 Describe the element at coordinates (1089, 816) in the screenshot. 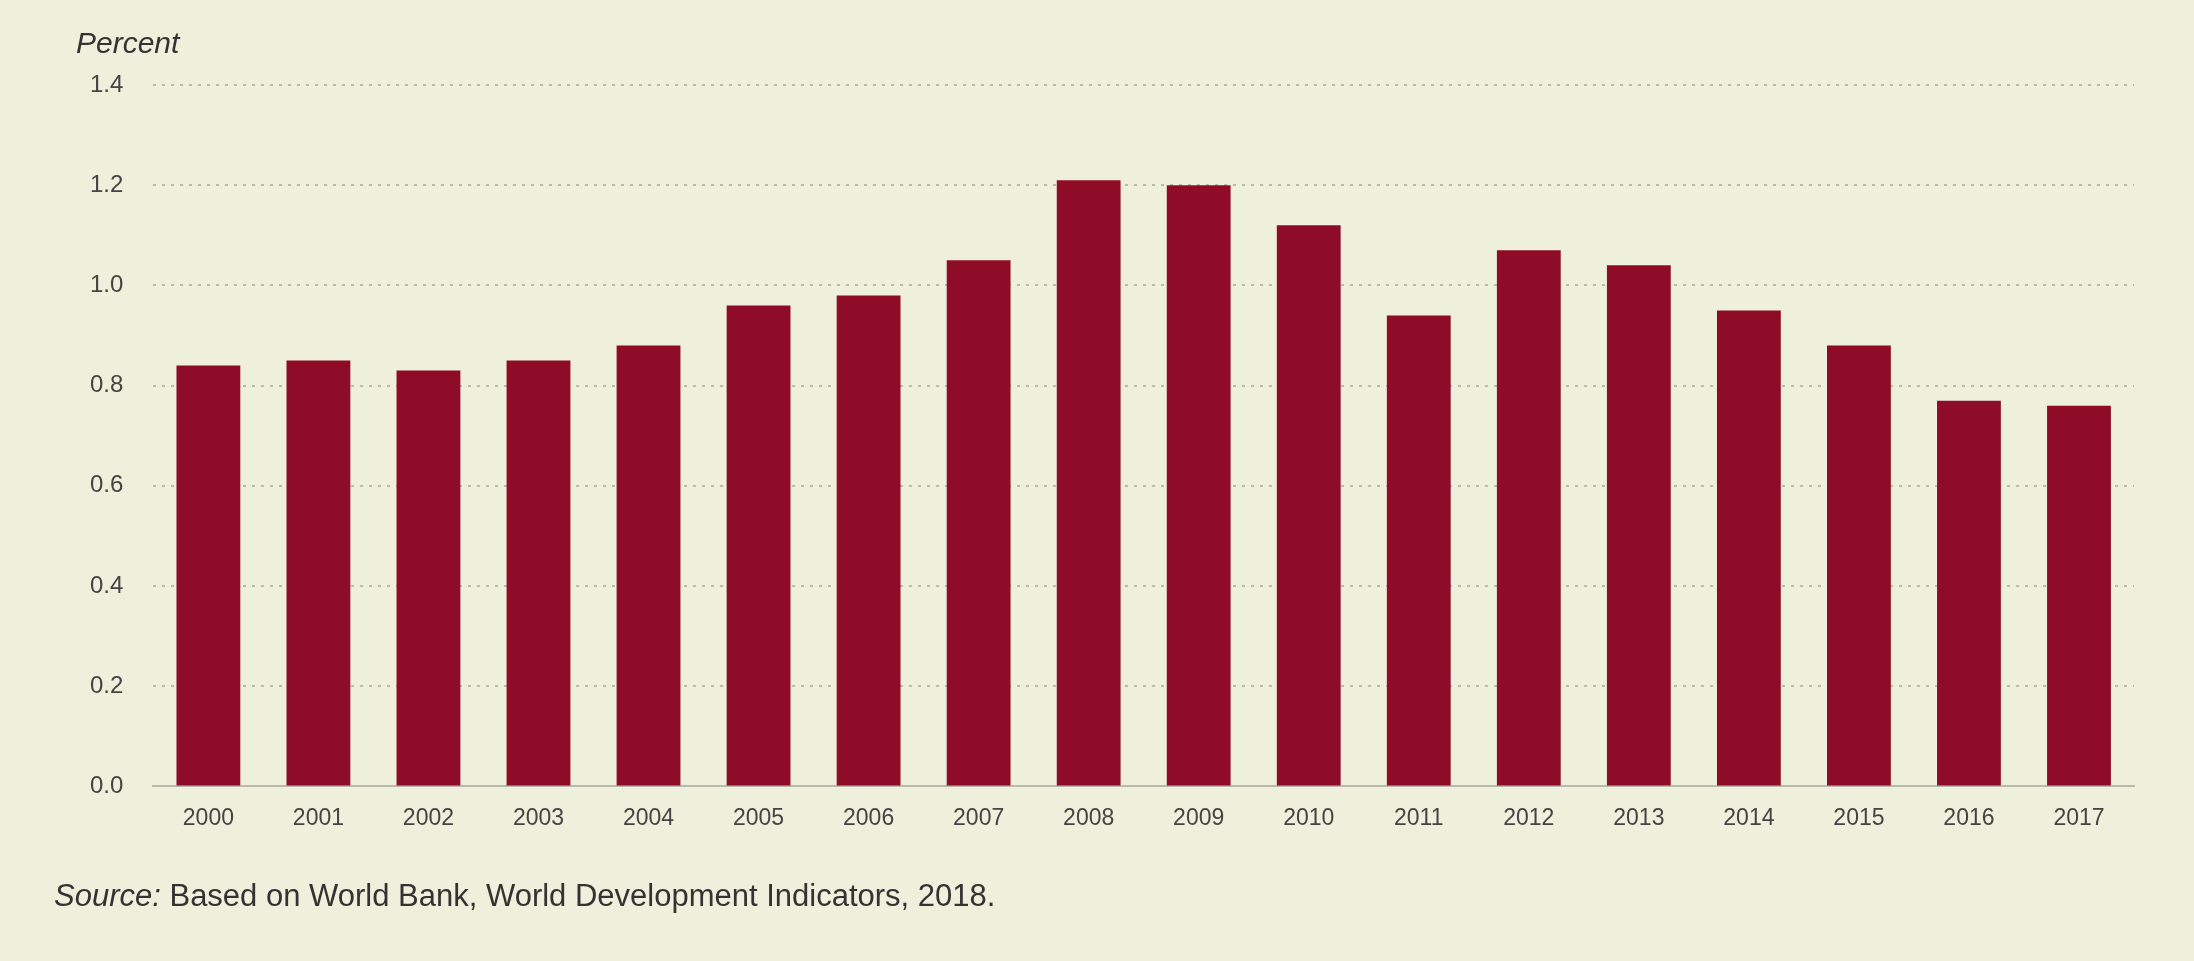

I see `x-tick-label: 2008` at that location.